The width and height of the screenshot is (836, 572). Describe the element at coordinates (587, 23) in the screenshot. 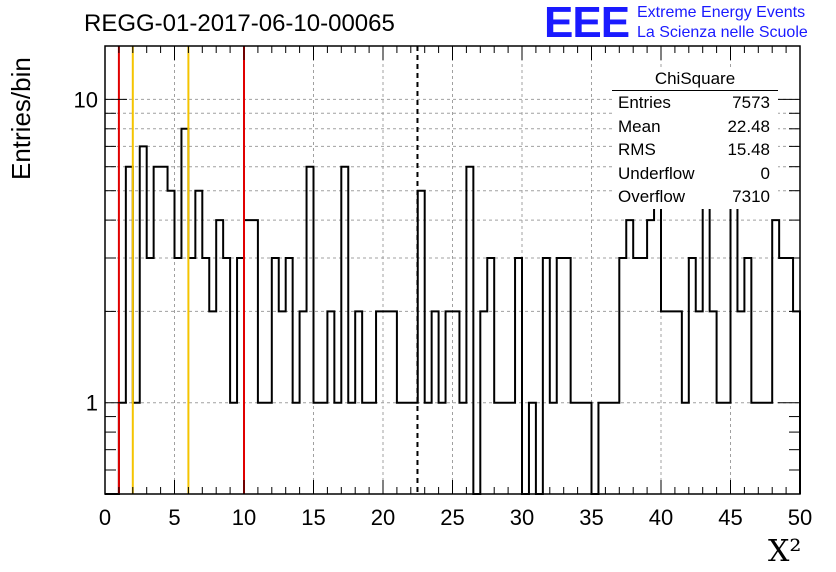

I see `logo-mark: EEE` at that location.